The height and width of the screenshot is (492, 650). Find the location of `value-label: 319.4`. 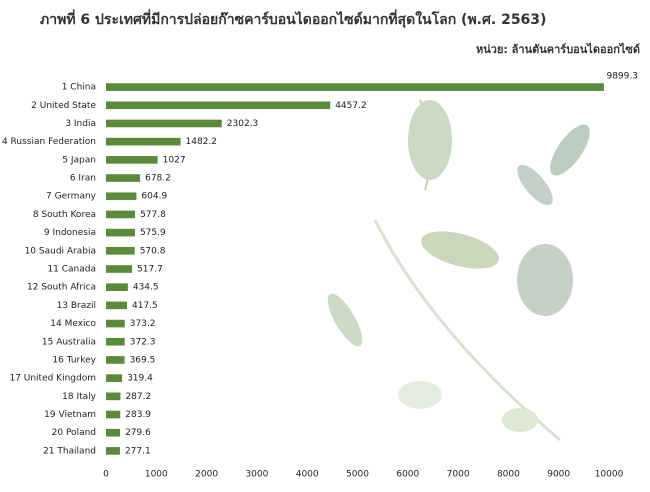

value-label: 319.4 is located at coordinates (140, 379).